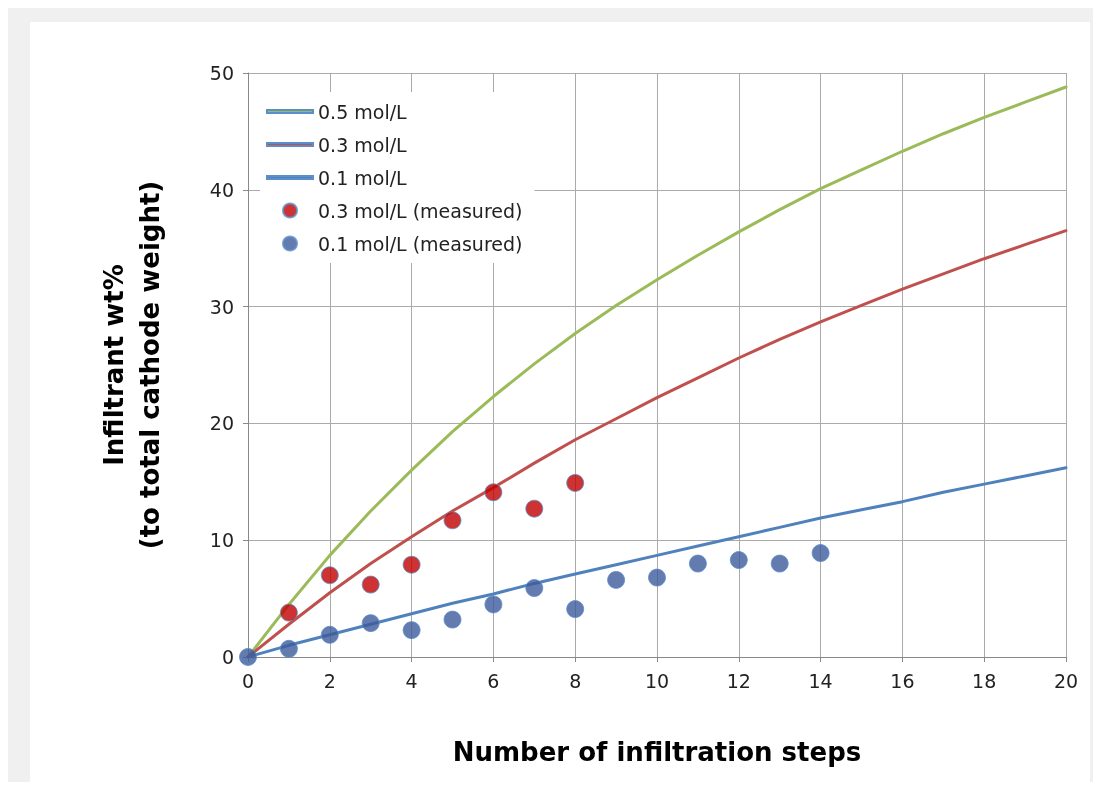  I want to click on legend-label: 0.3 mol/L, so click(363, 144).